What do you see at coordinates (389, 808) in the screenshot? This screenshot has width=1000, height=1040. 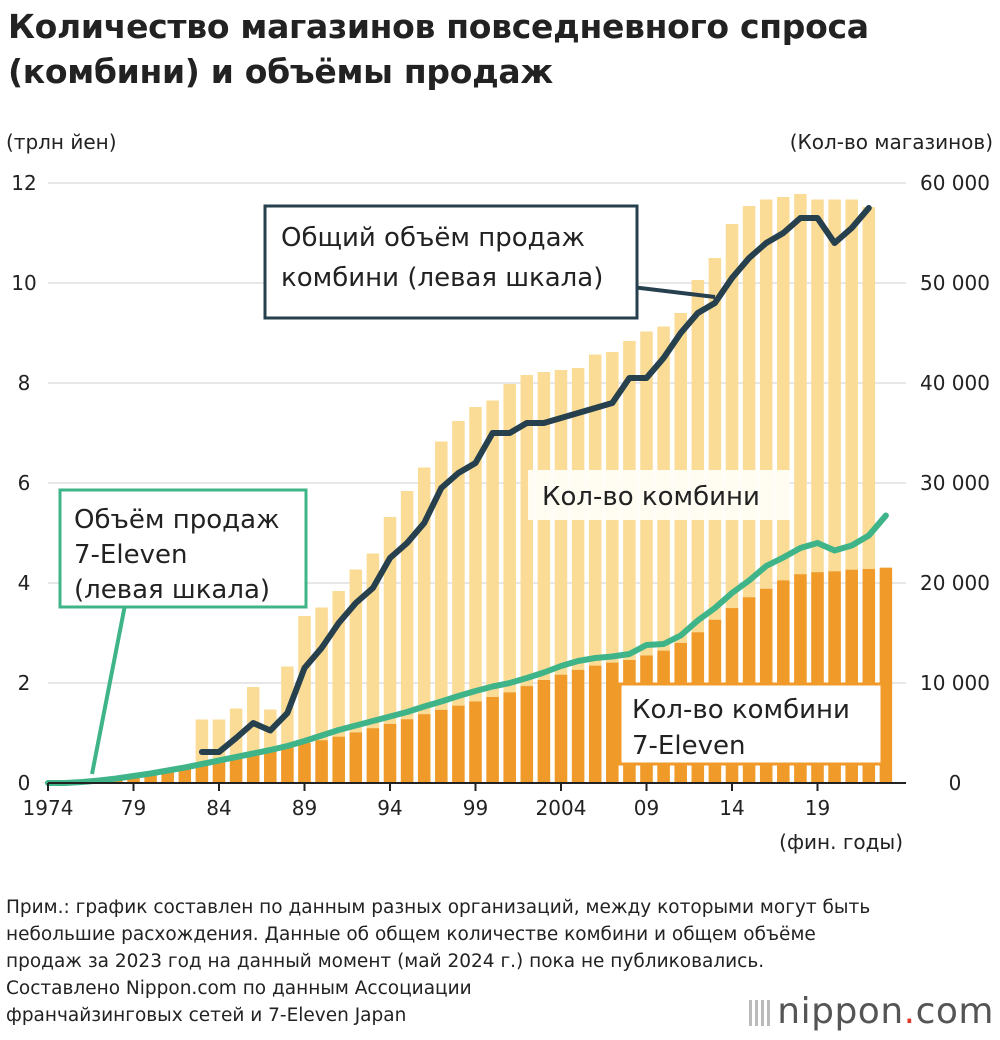 I see `x-tick-label: 94` at bounding box center [389, 808].